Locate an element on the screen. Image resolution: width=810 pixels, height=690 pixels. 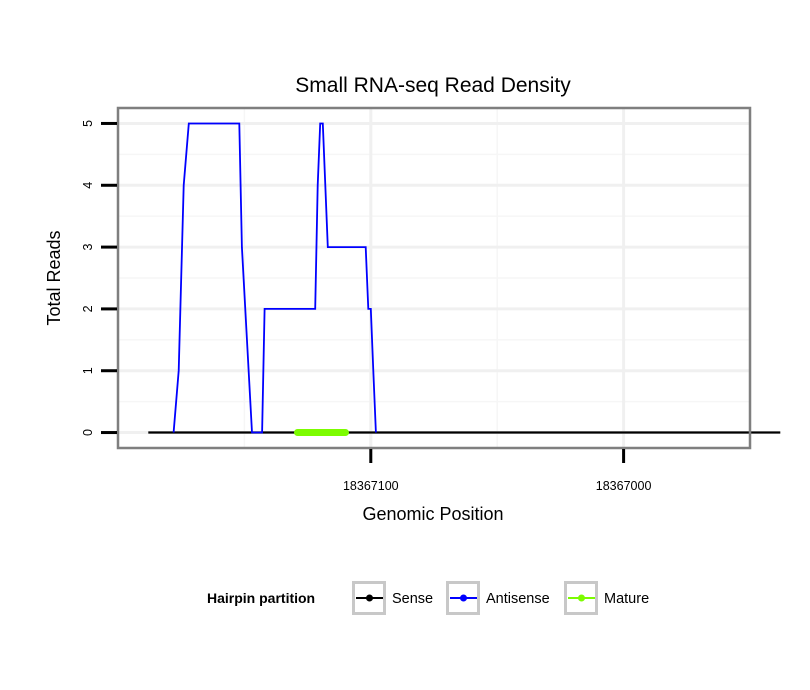
legend: Hairpin partition Sense Antisense Mature is located at coordinates (428, 598).